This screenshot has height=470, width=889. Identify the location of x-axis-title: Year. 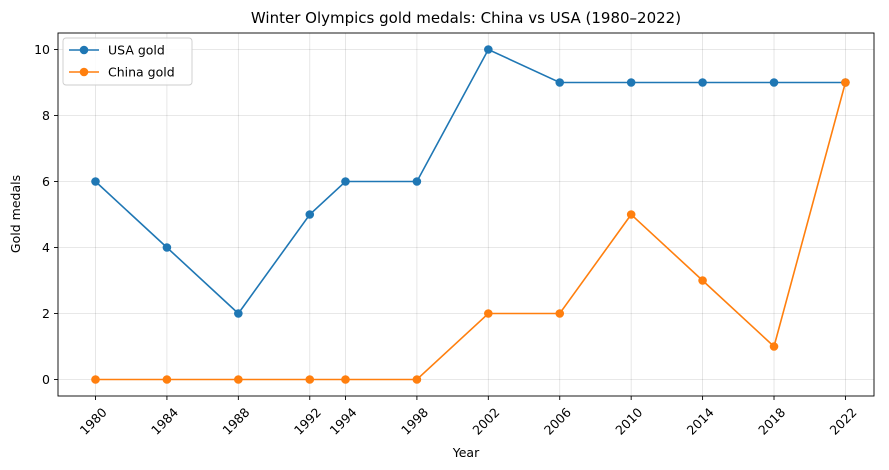
(466, 452).